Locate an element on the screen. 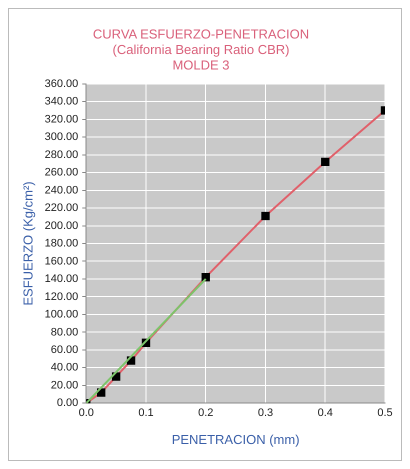 This screenshot has width=410, height=469. y-tick-label: 60.00 is located at coordinates (64, 350).